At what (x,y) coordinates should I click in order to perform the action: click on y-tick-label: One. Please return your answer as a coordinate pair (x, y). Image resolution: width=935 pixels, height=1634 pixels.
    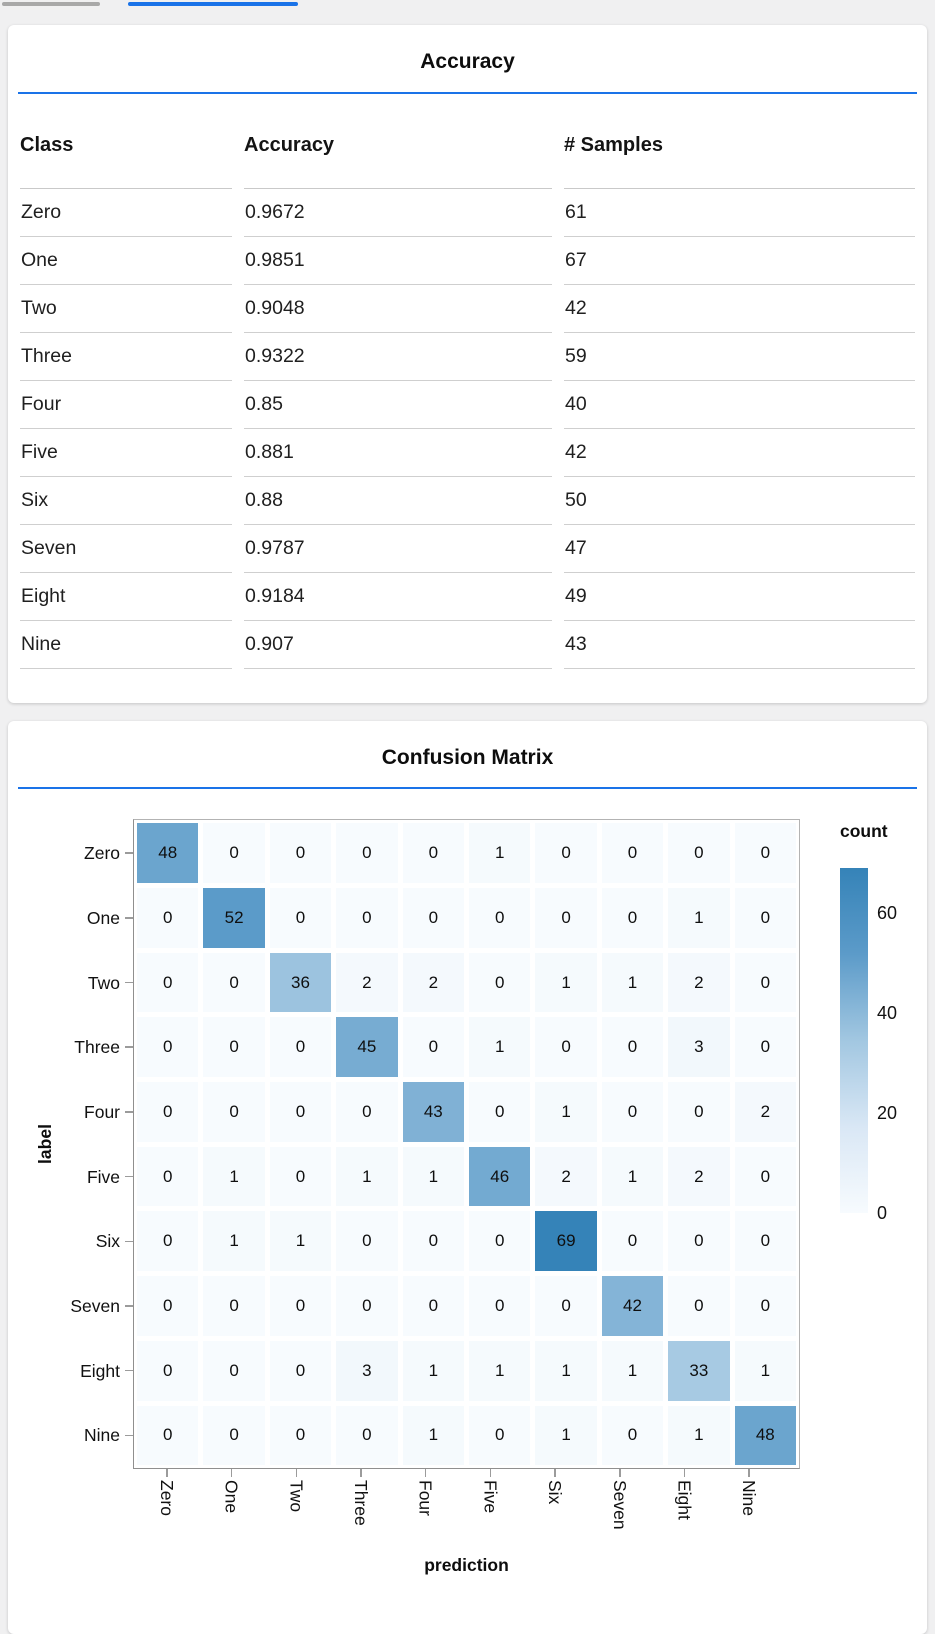
    Looking at the image, I should click on (103, 917).